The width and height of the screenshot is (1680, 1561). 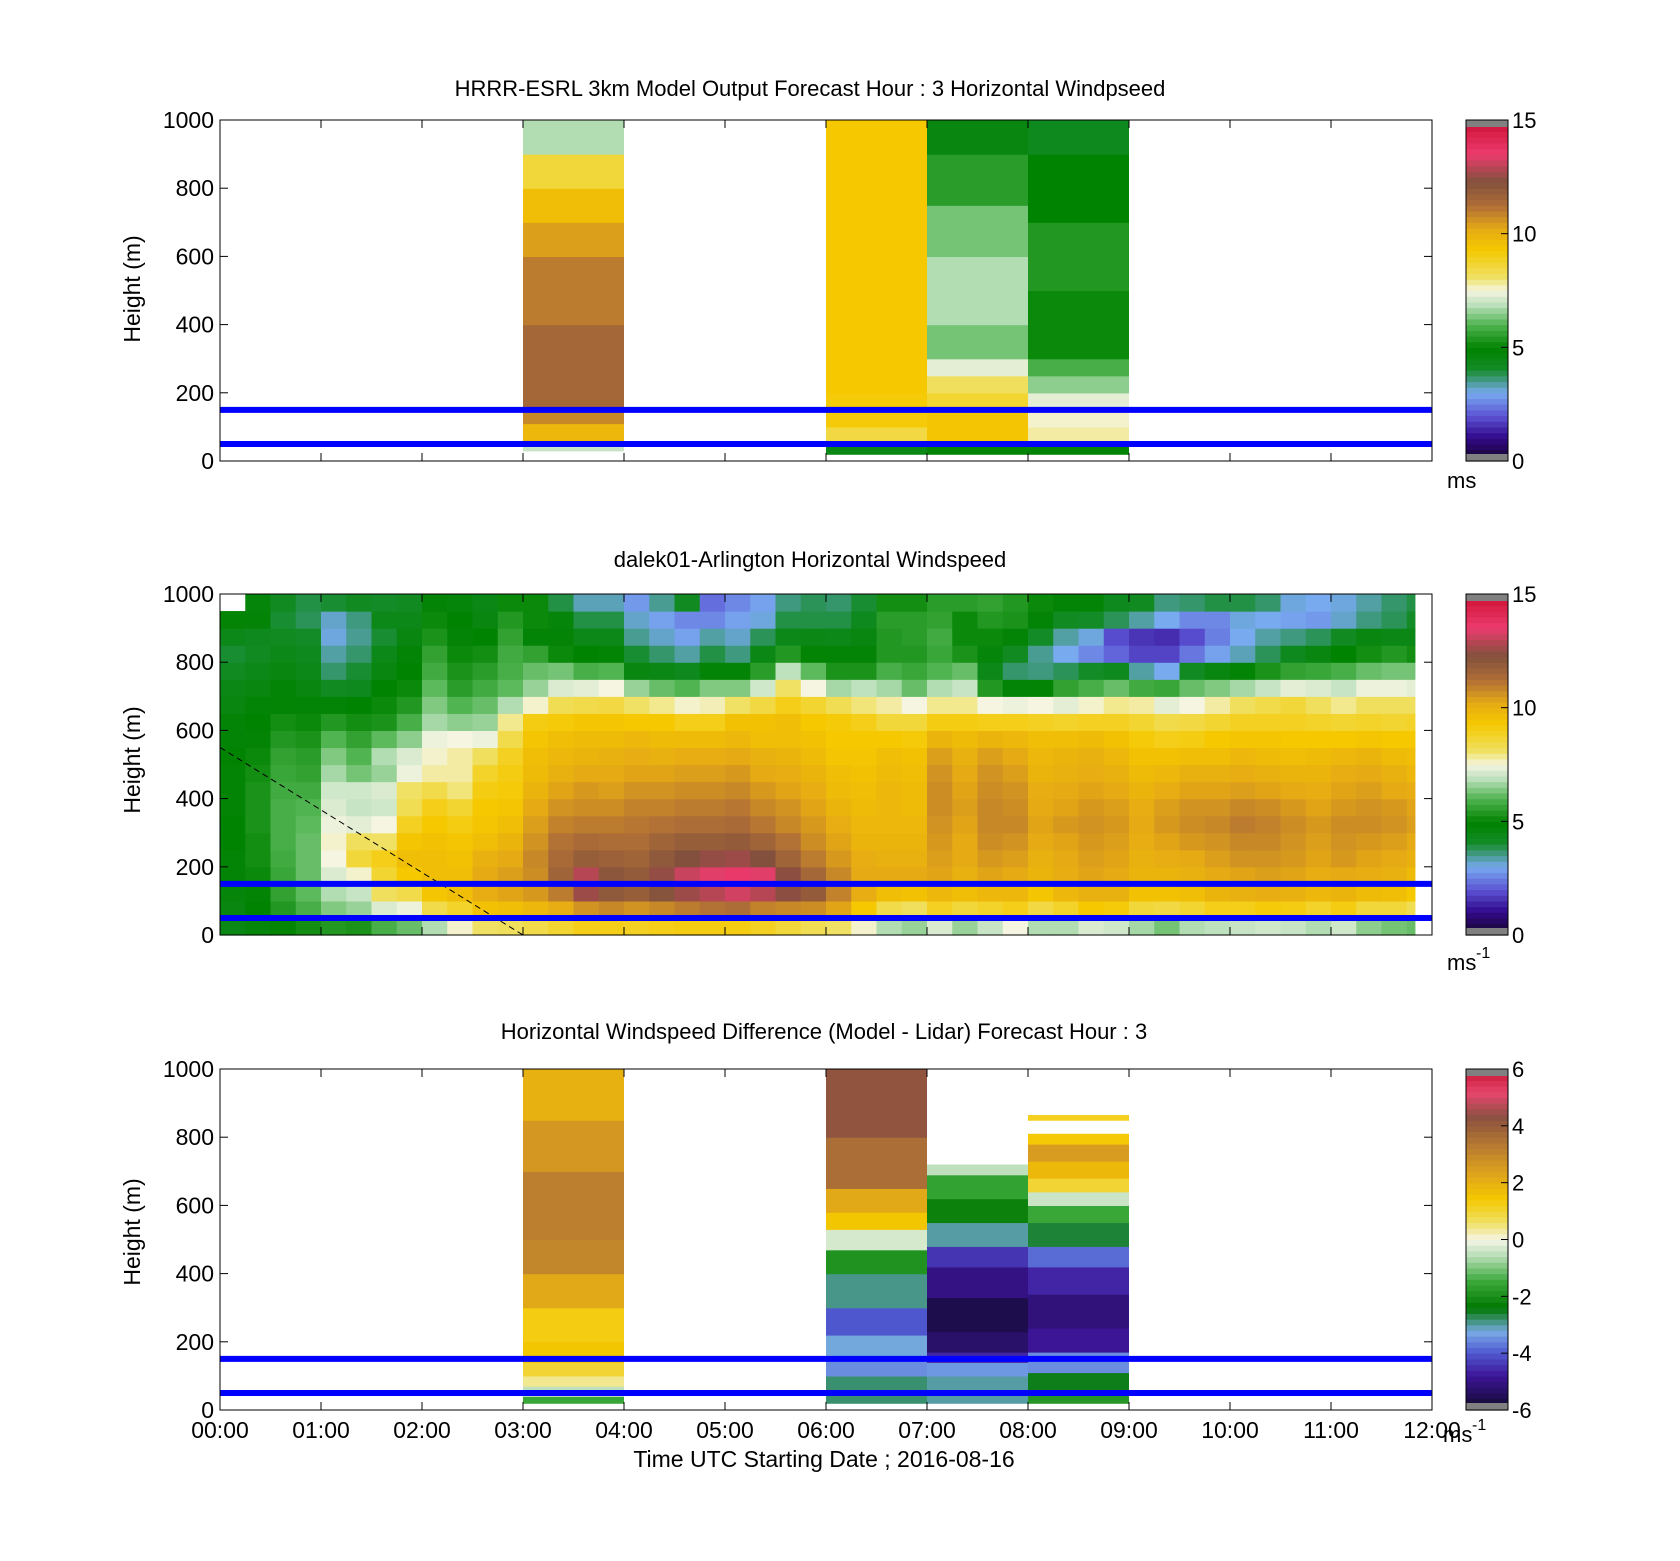 What do you see at coordinates (1479, 1425) in the screenshot?
I see `panel-difference-colorbar-unit-sup: -1` at bounding box center [1479, 1425].